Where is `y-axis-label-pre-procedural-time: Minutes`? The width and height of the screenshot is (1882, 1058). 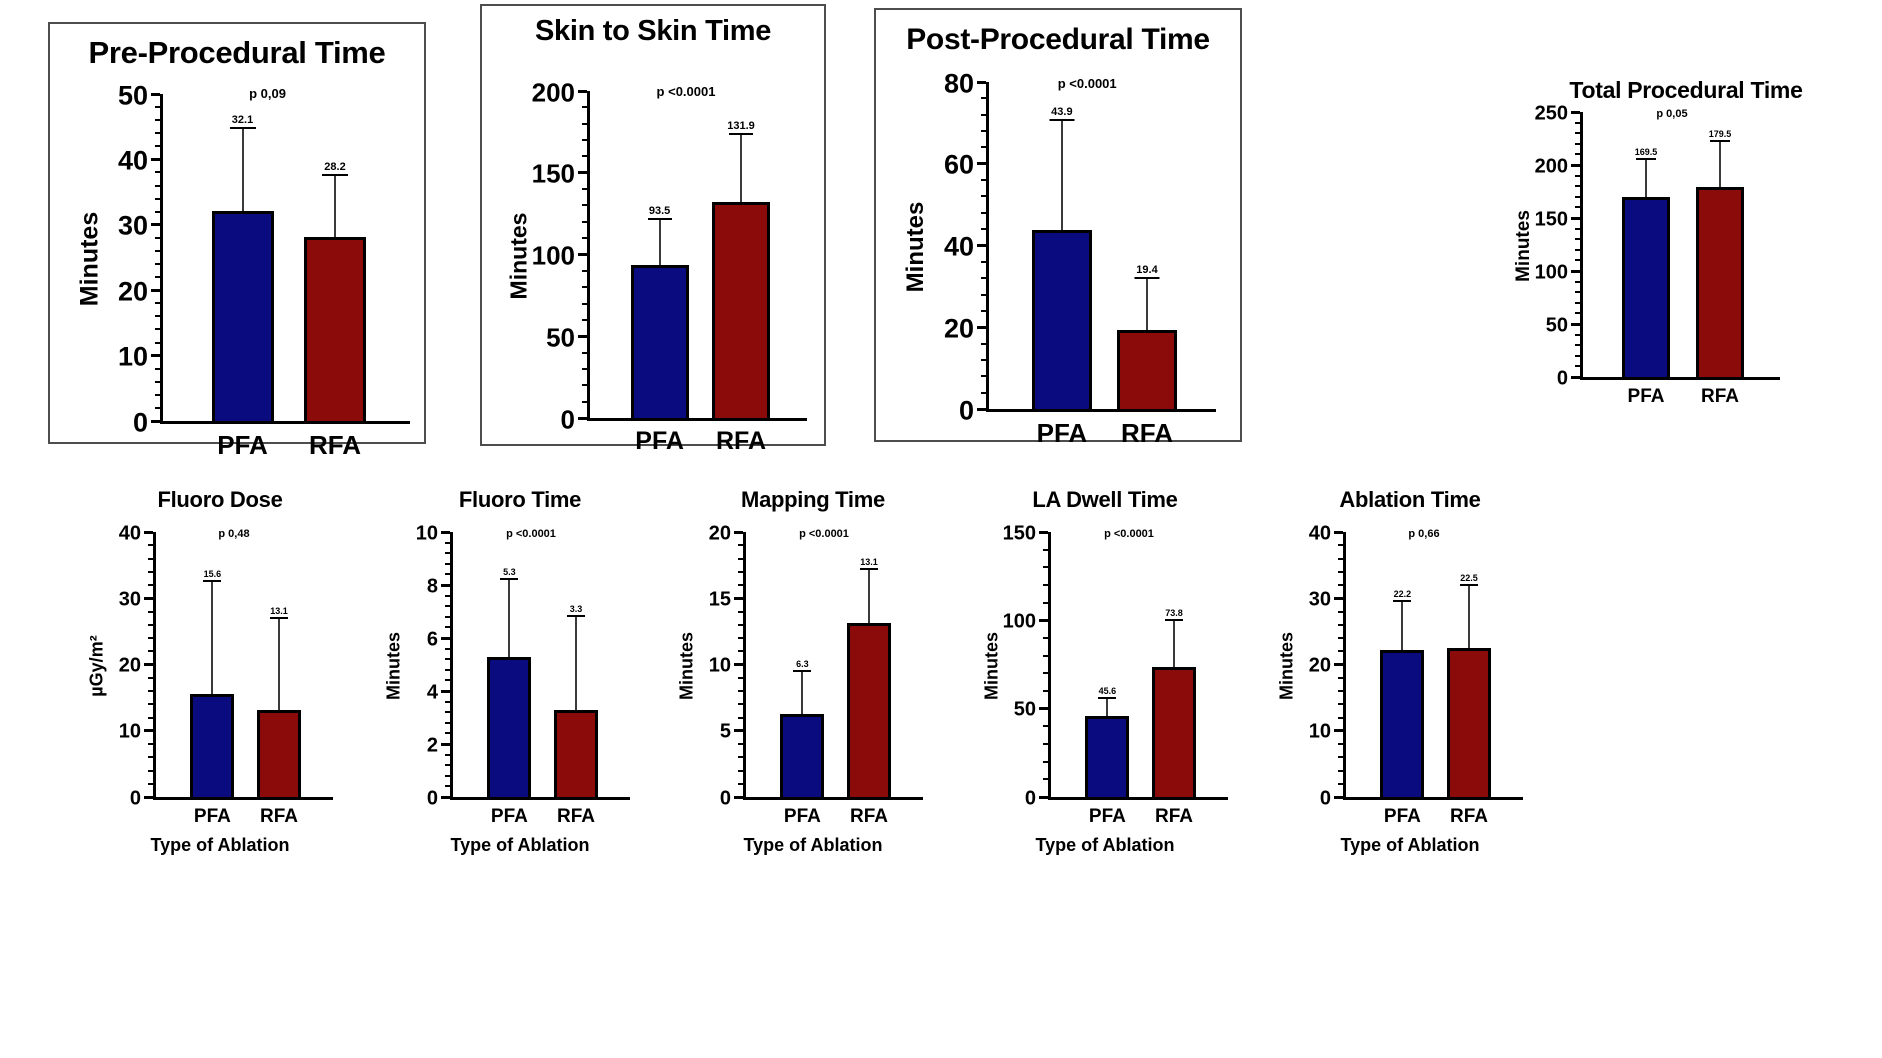 y-axis-label-pre-procedural-time: Minutes is located at coordinates (89, 259).